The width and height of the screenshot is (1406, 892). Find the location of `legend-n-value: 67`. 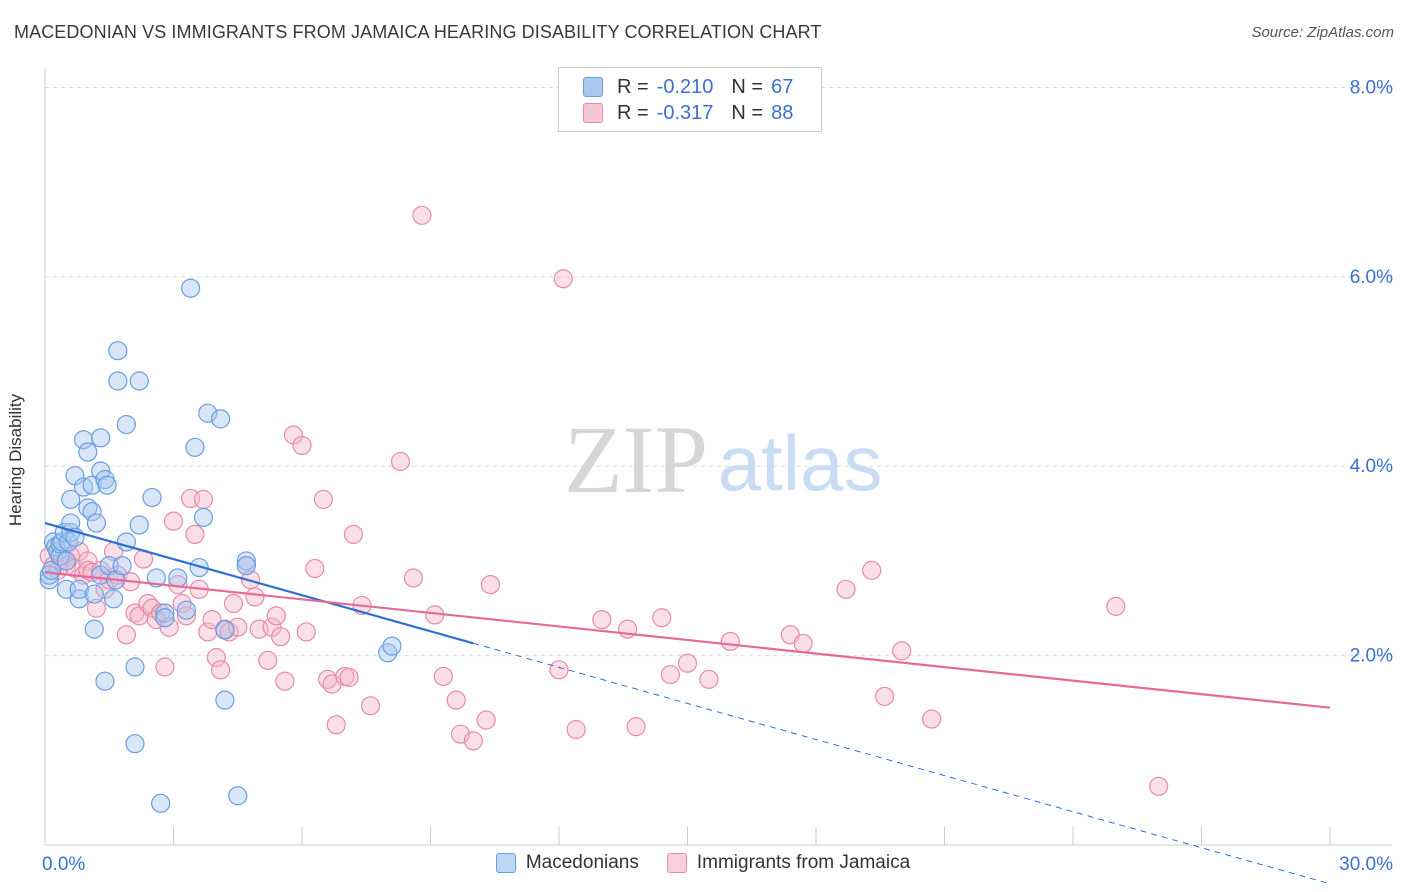

legend-n-value: 67 is located at coordinates (782, 86).